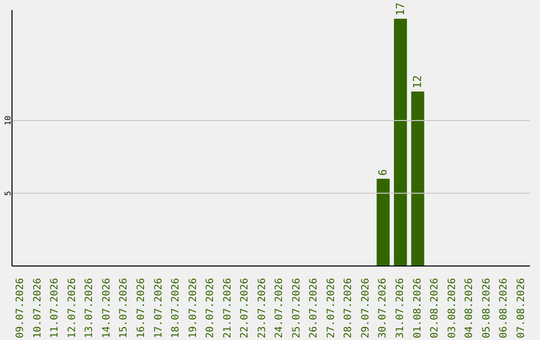 This screenshot has height=340, width=540. What do you see at coordinates (158, 308) in the screenshot?
I see `x-tick-label: 17.07.2026` at bounding box center [158, 308].